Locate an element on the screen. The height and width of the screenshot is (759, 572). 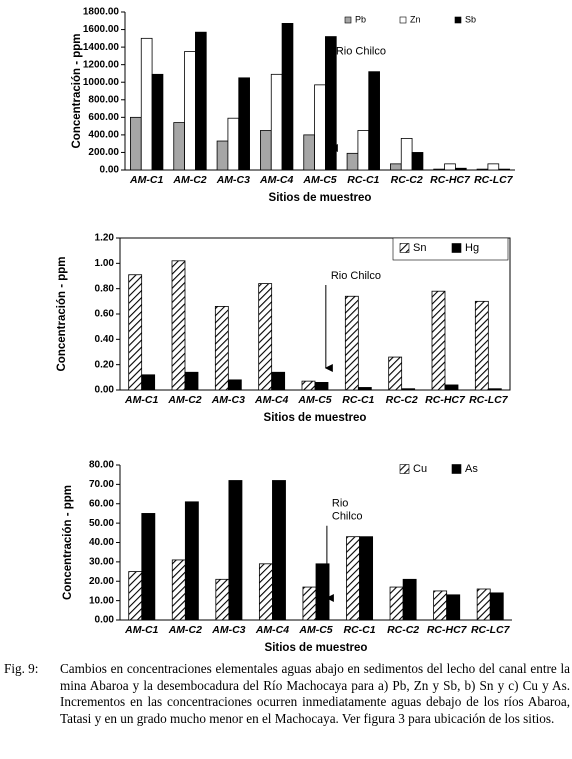
y-tick-label: 400.00 is located at coordinates (103, 135).